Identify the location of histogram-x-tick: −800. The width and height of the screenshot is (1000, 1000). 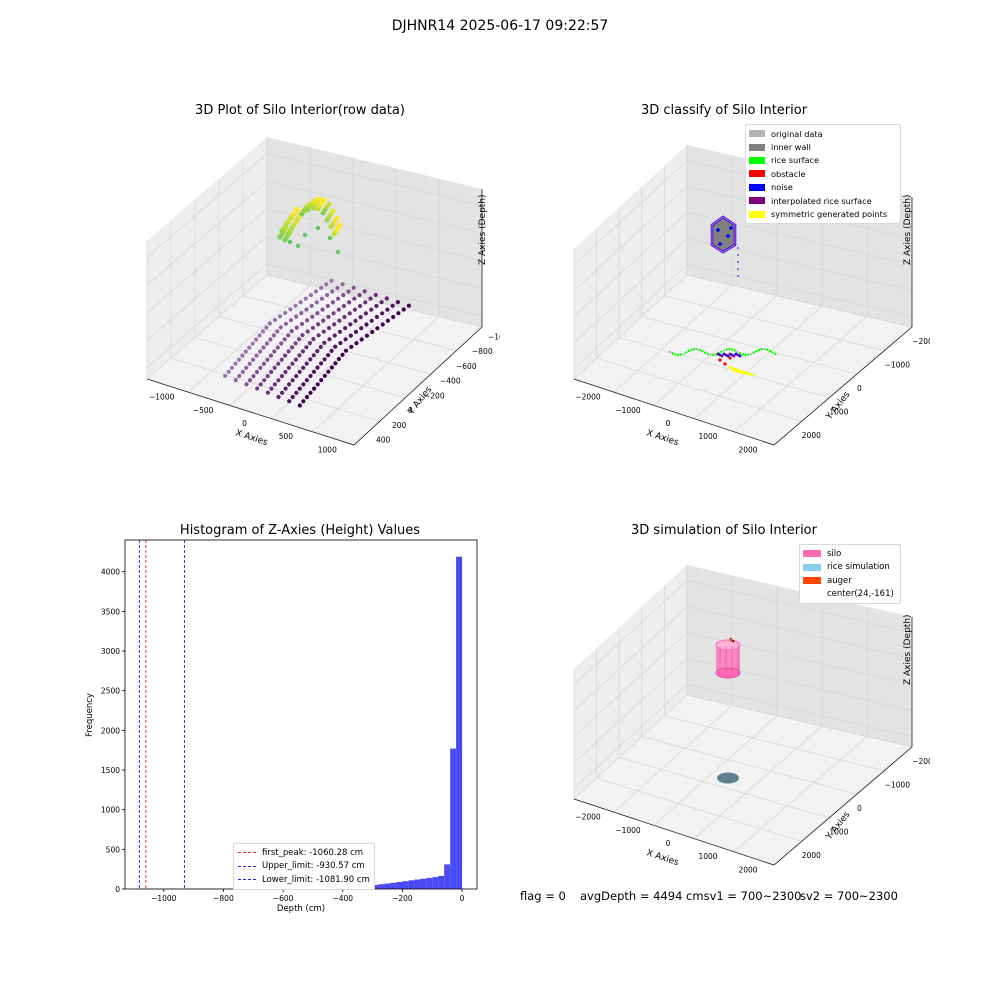
(223, 898).